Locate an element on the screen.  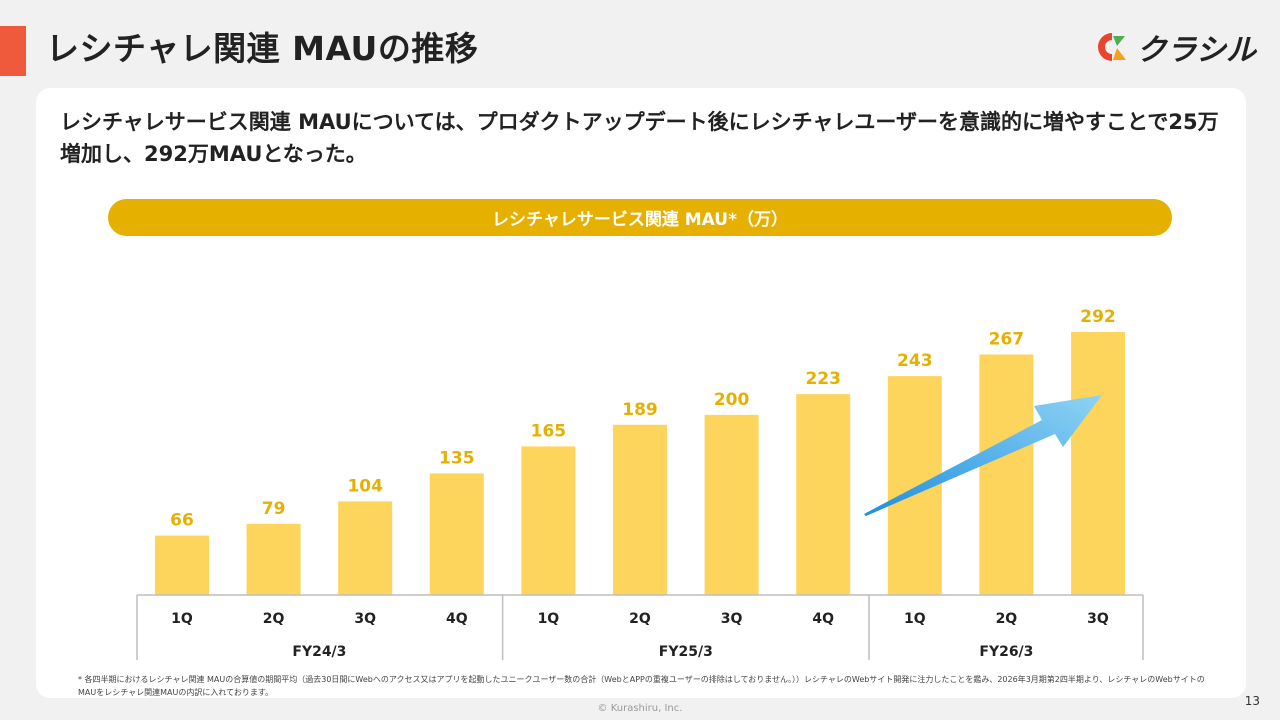
title-accent-bar is located at coordinates (13, 51).